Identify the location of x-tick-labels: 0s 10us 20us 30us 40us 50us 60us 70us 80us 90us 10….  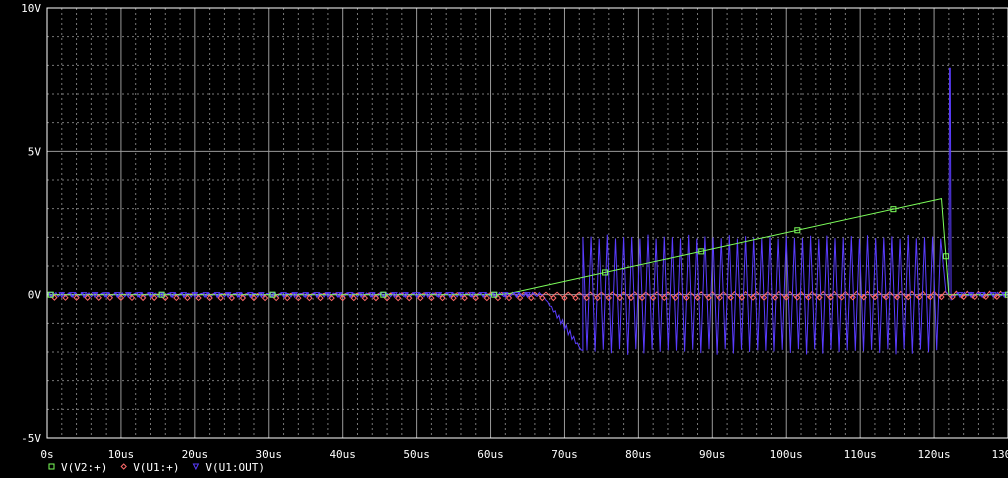
(524, 454).